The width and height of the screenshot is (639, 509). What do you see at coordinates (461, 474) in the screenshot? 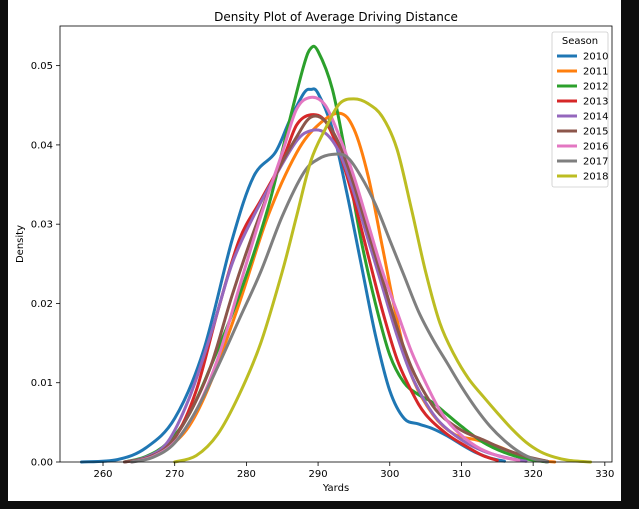
I see `x-tick-label: 310` at bounding box center [461, 474].